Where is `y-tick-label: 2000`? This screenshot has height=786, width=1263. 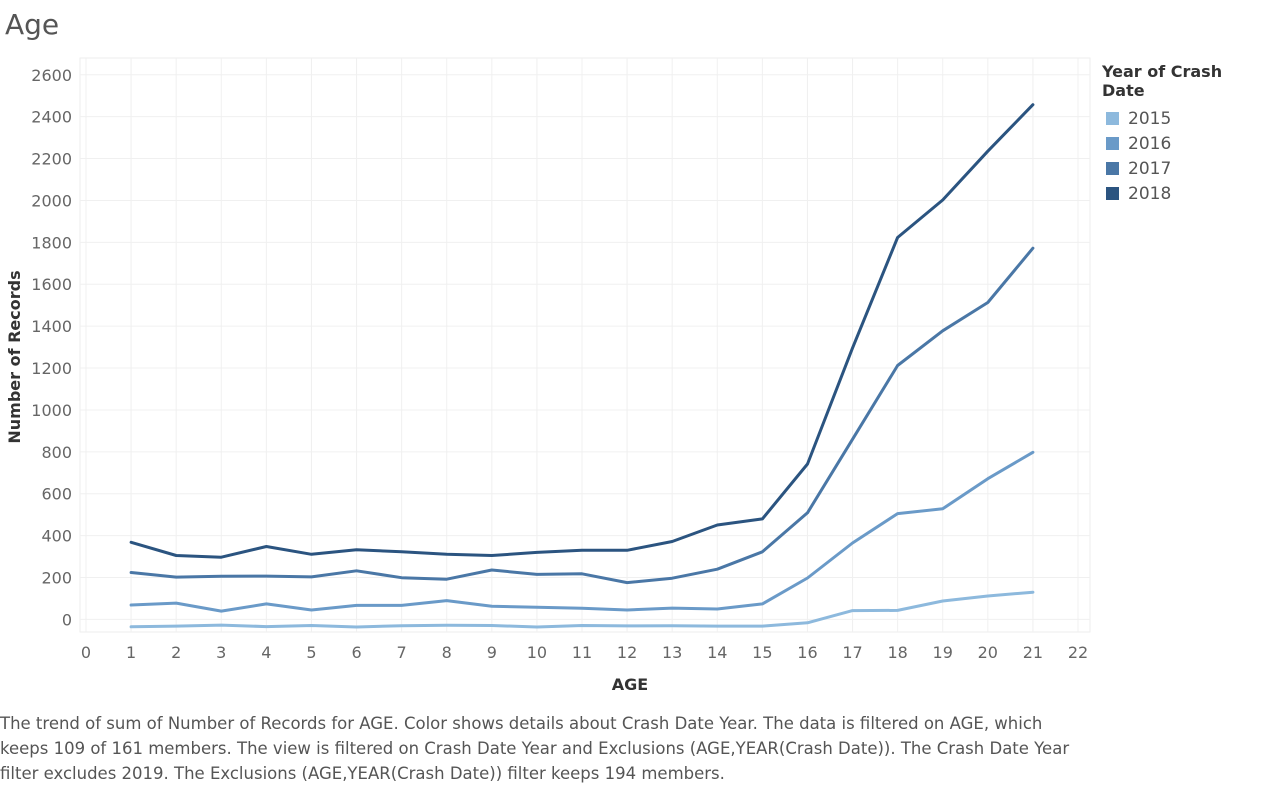
y-tick-label: 2000 is located at coordinates (51, 200).